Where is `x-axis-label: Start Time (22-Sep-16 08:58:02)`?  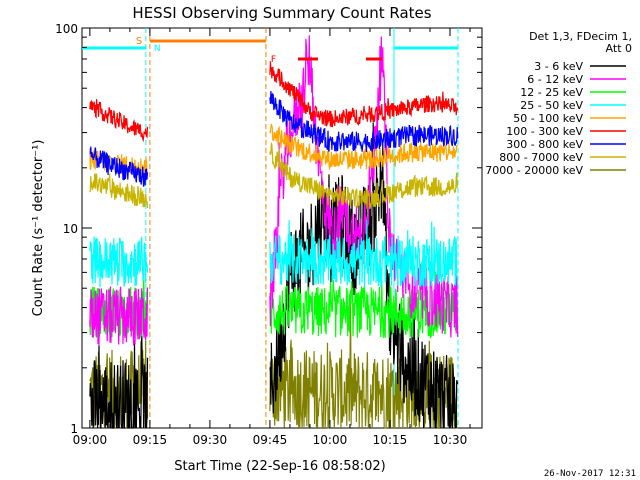 x-axis-label: Start Time (22-Sep-16 08:58:02) is located at coordinates (279, 466).